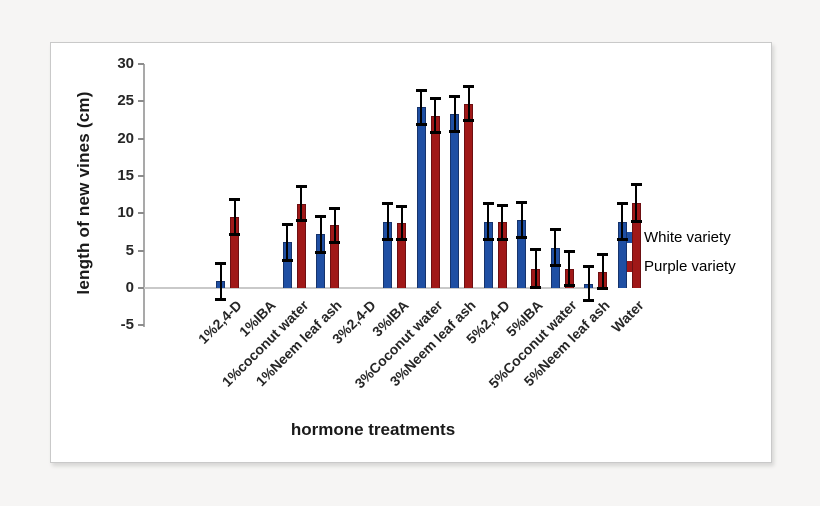 The image size is (820, 506). Describe the element at coordinates (125, 175) in the screenshot. I see `y-tick-label: 15` at that location.